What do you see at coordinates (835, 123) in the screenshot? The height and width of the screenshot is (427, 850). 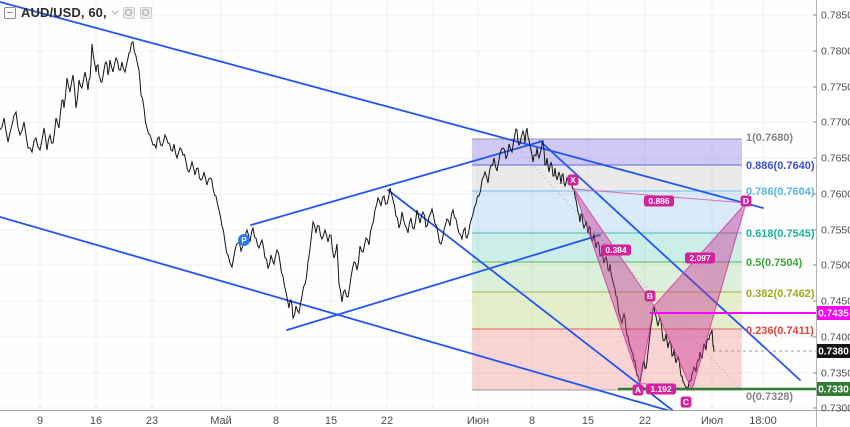 I see `price-tick-label: 0.7700` at bounding box center [835, 123].